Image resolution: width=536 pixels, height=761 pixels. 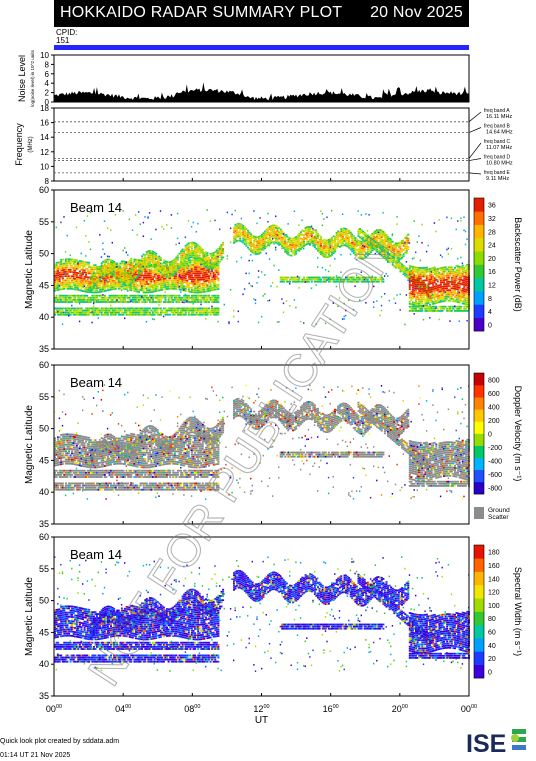 I want to click on footer-credit: Quick look plot created by sddata.adm, so click(x=60, y=741).